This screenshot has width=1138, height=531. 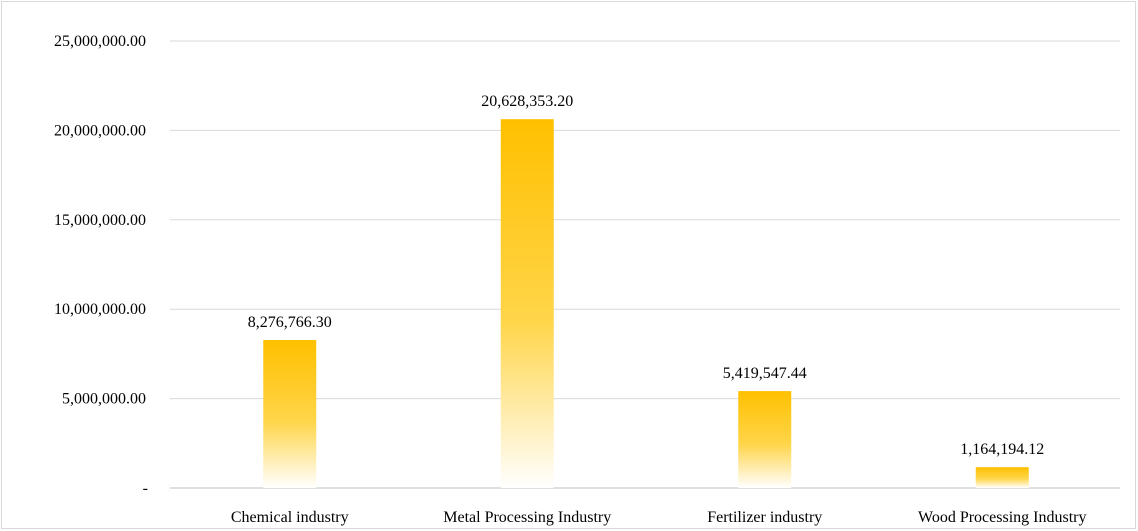 I want to click on y-tick-label: 25,000,000.00, so click(x=100, y=41).